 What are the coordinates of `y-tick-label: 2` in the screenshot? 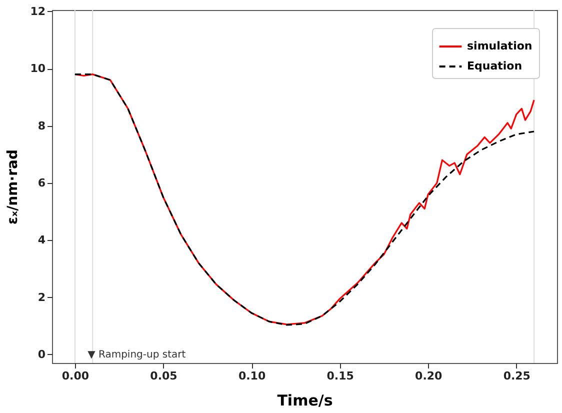 It's located at (42, 297).